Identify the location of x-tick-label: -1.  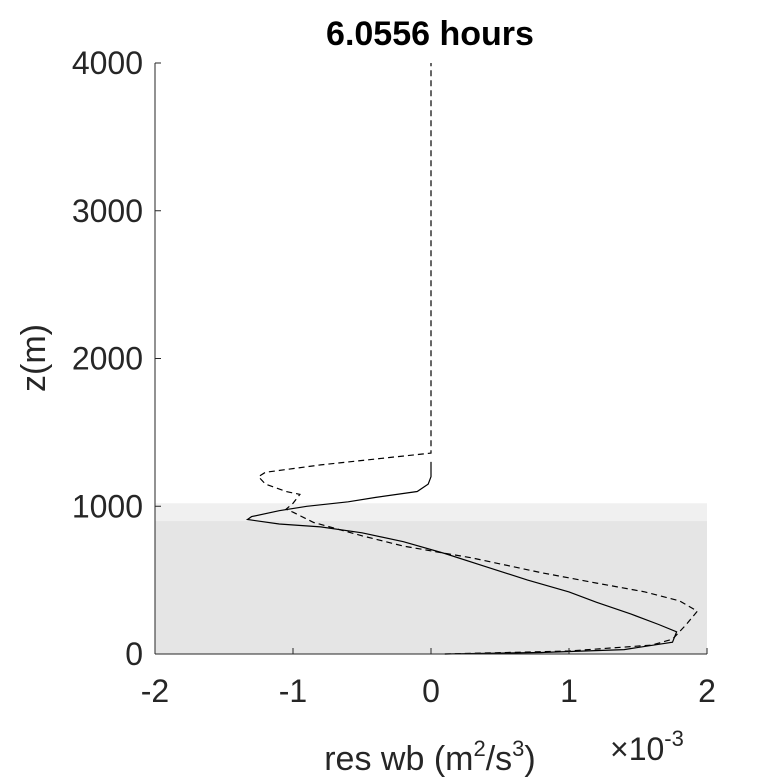
(293, 691).